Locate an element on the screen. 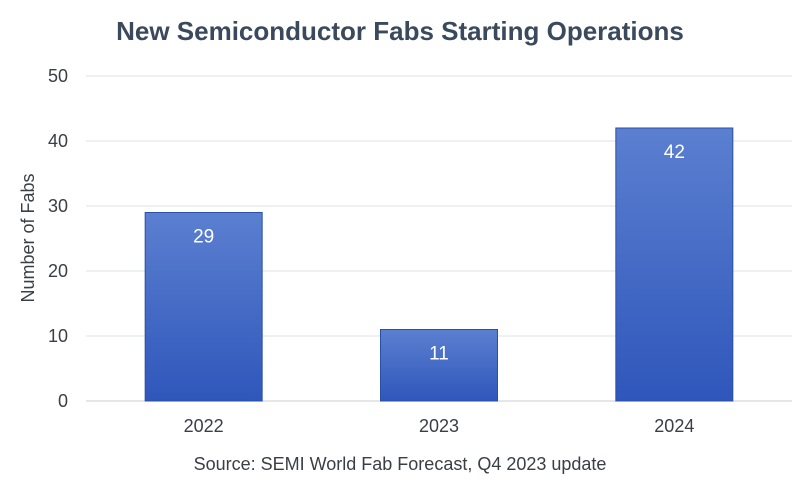 This screenshot has height=489, width=800. data-label: 11 is located at coordinates (439, 354).